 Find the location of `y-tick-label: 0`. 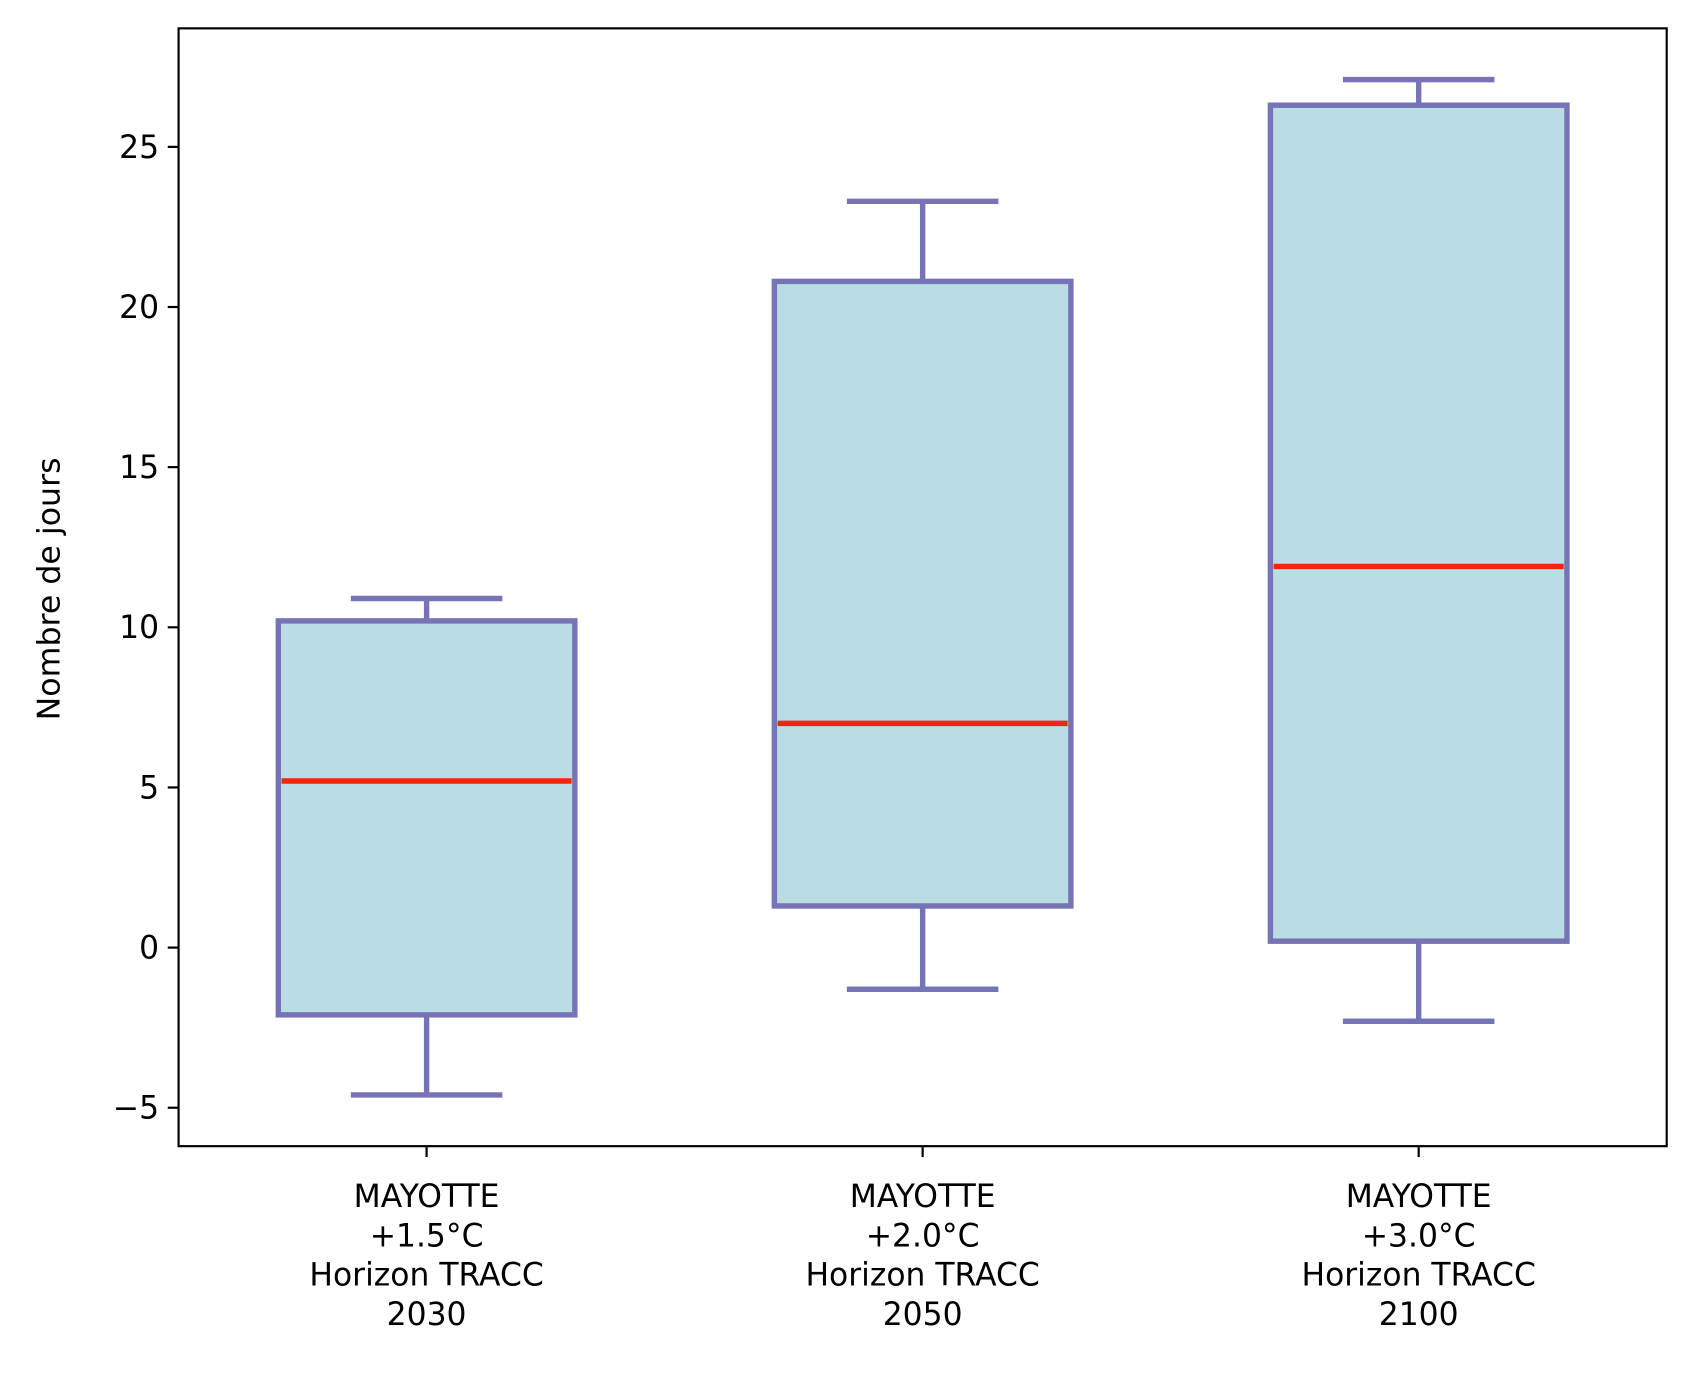

y-tick-label: 0 is located at coordinates (149, 948).